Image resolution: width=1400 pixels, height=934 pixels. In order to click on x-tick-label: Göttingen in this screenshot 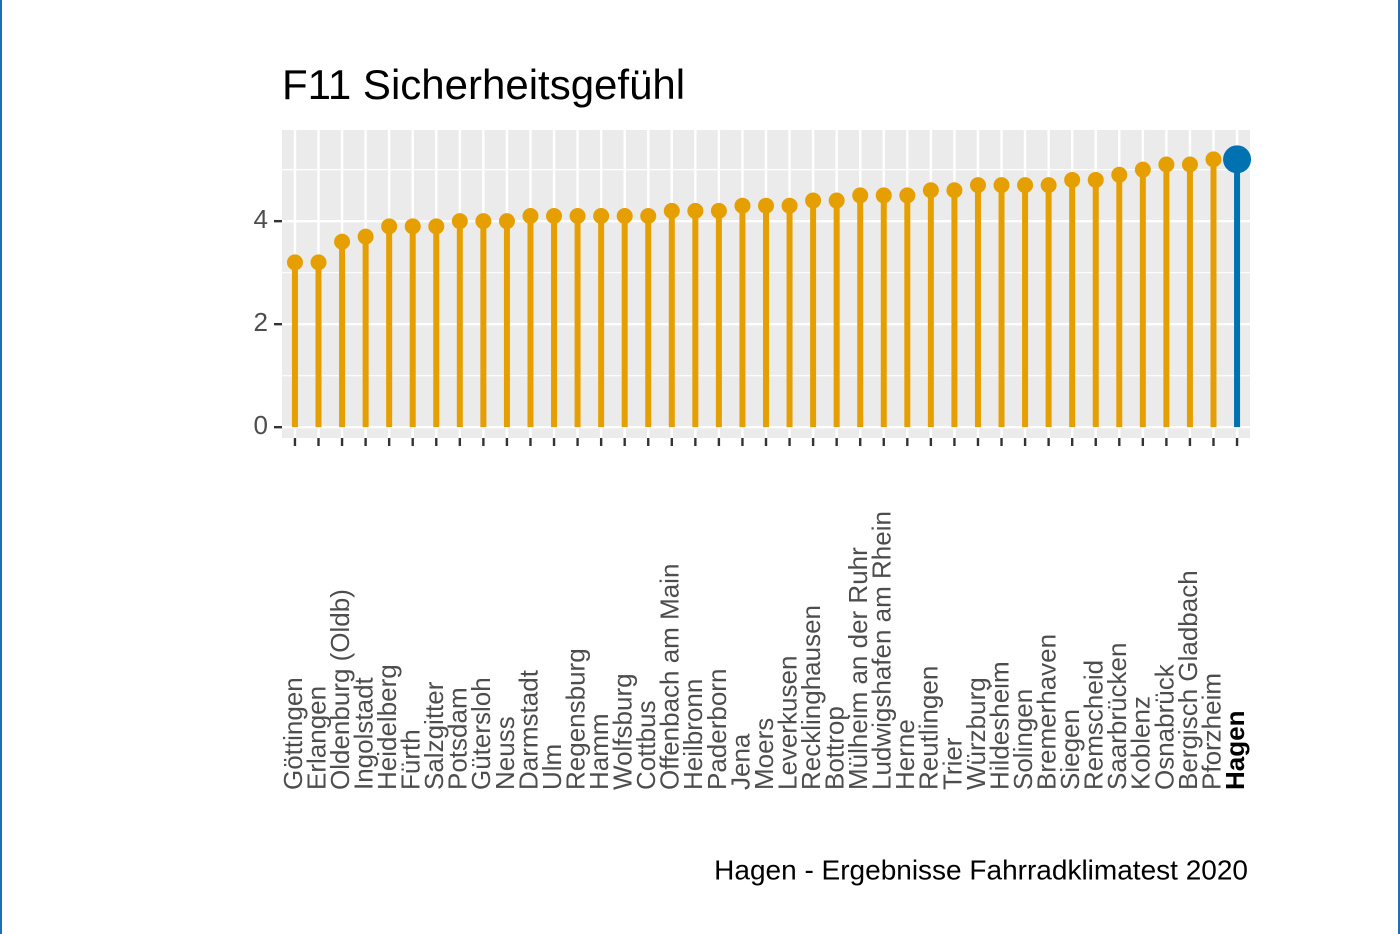, I will do `click(293, 733)`.